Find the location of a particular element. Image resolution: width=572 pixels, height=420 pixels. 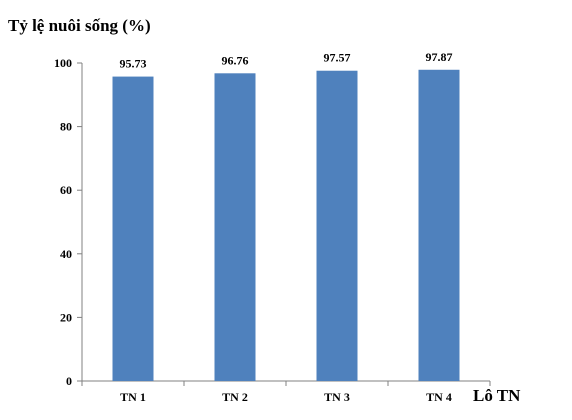

y-tick-label: 0 is located at coordinates (69, 381).